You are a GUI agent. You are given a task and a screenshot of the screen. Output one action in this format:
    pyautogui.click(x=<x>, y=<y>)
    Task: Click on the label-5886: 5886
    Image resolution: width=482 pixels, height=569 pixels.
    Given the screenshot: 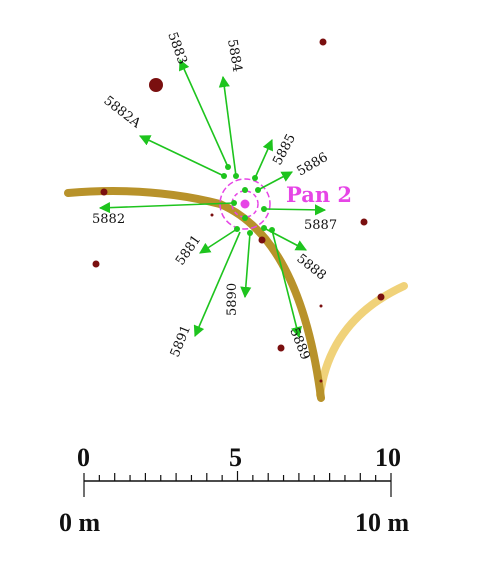 What is the action you would take?
    pyautogui.click(x=313, y=165)
    